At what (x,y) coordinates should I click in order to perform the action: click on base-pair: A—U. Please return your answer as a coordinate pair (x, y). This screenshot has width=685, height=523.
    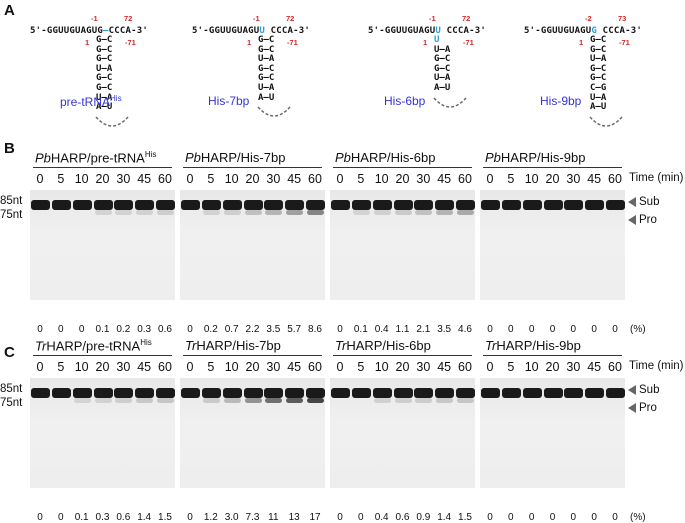
    Looking at the image, I should click on (598, 107).